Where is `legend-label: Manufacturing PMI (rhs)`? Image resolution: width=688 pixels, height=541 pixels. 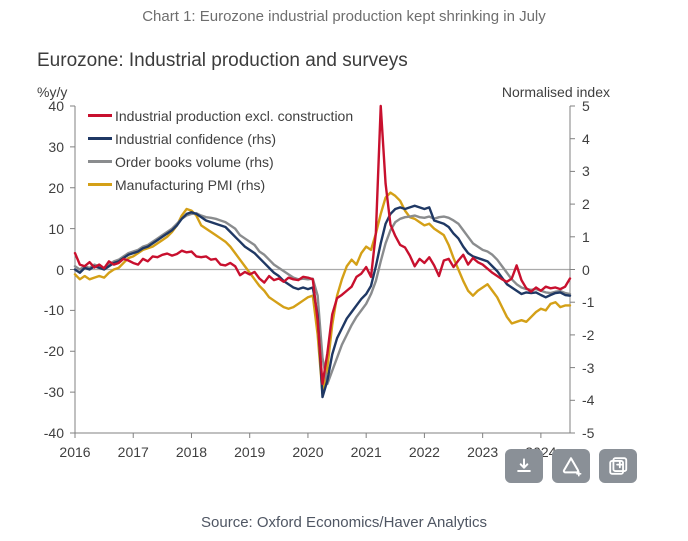 legend-label: Manufacturing PMI (rhs) is located at coordinates (190, 184).